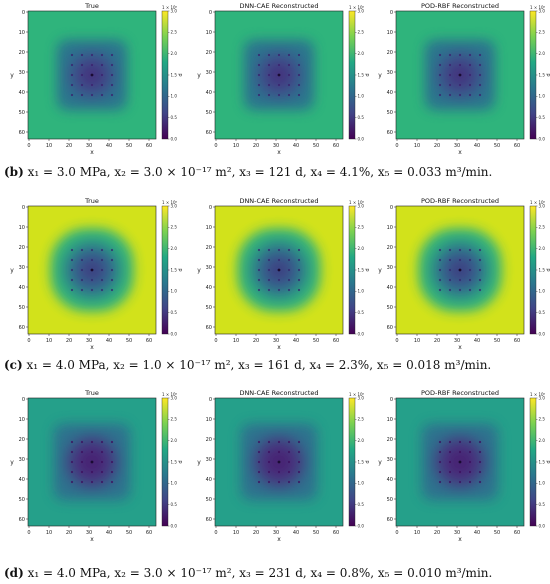 The height and width of the screenshot is (584, 550). What do you see at coordinates (199, 270) in the screenshot?
I see `y-axis-label: y` at bounding box center [199, 270].